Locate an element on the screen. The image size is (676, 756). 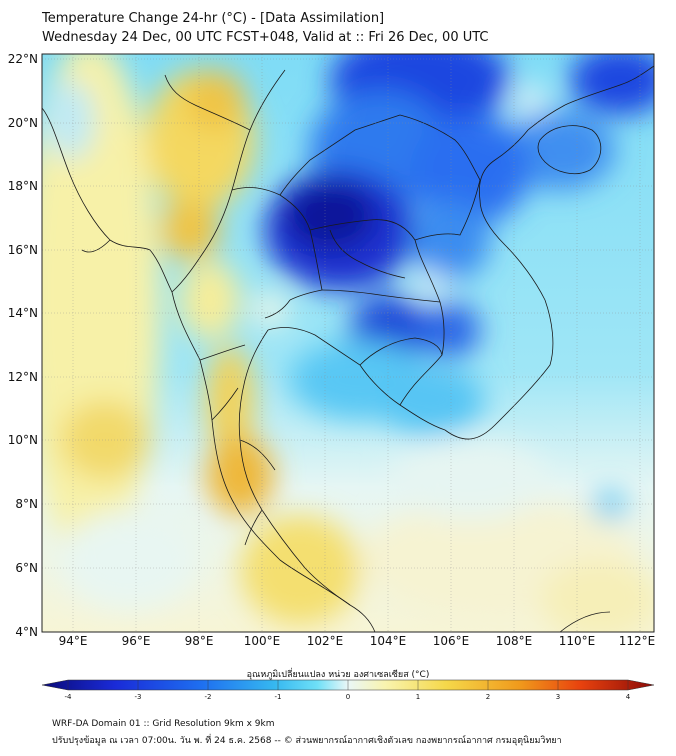
lon-label: 102°E is located at coordinates (325, 641).